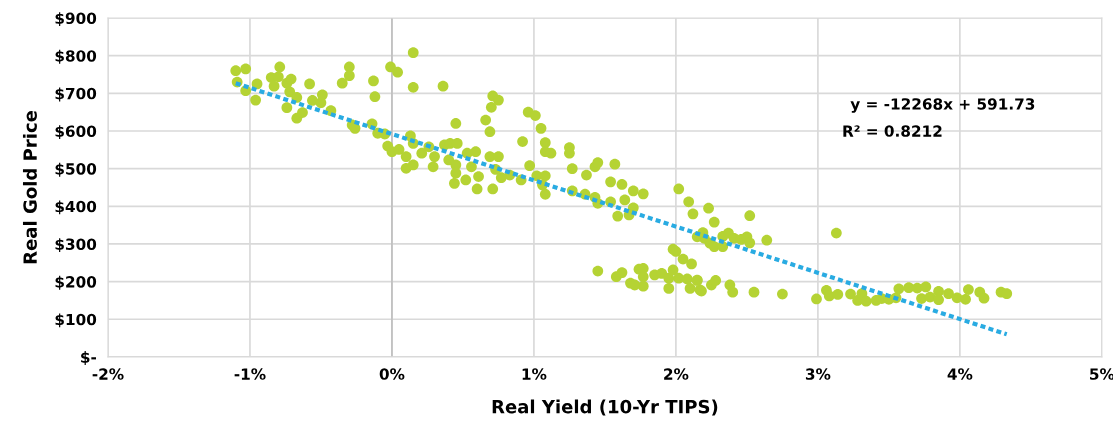  What do you see at coordinates (89, 358) in the screenshot?
I see `y-tick-label: $-` at bounding box center [89, 358].